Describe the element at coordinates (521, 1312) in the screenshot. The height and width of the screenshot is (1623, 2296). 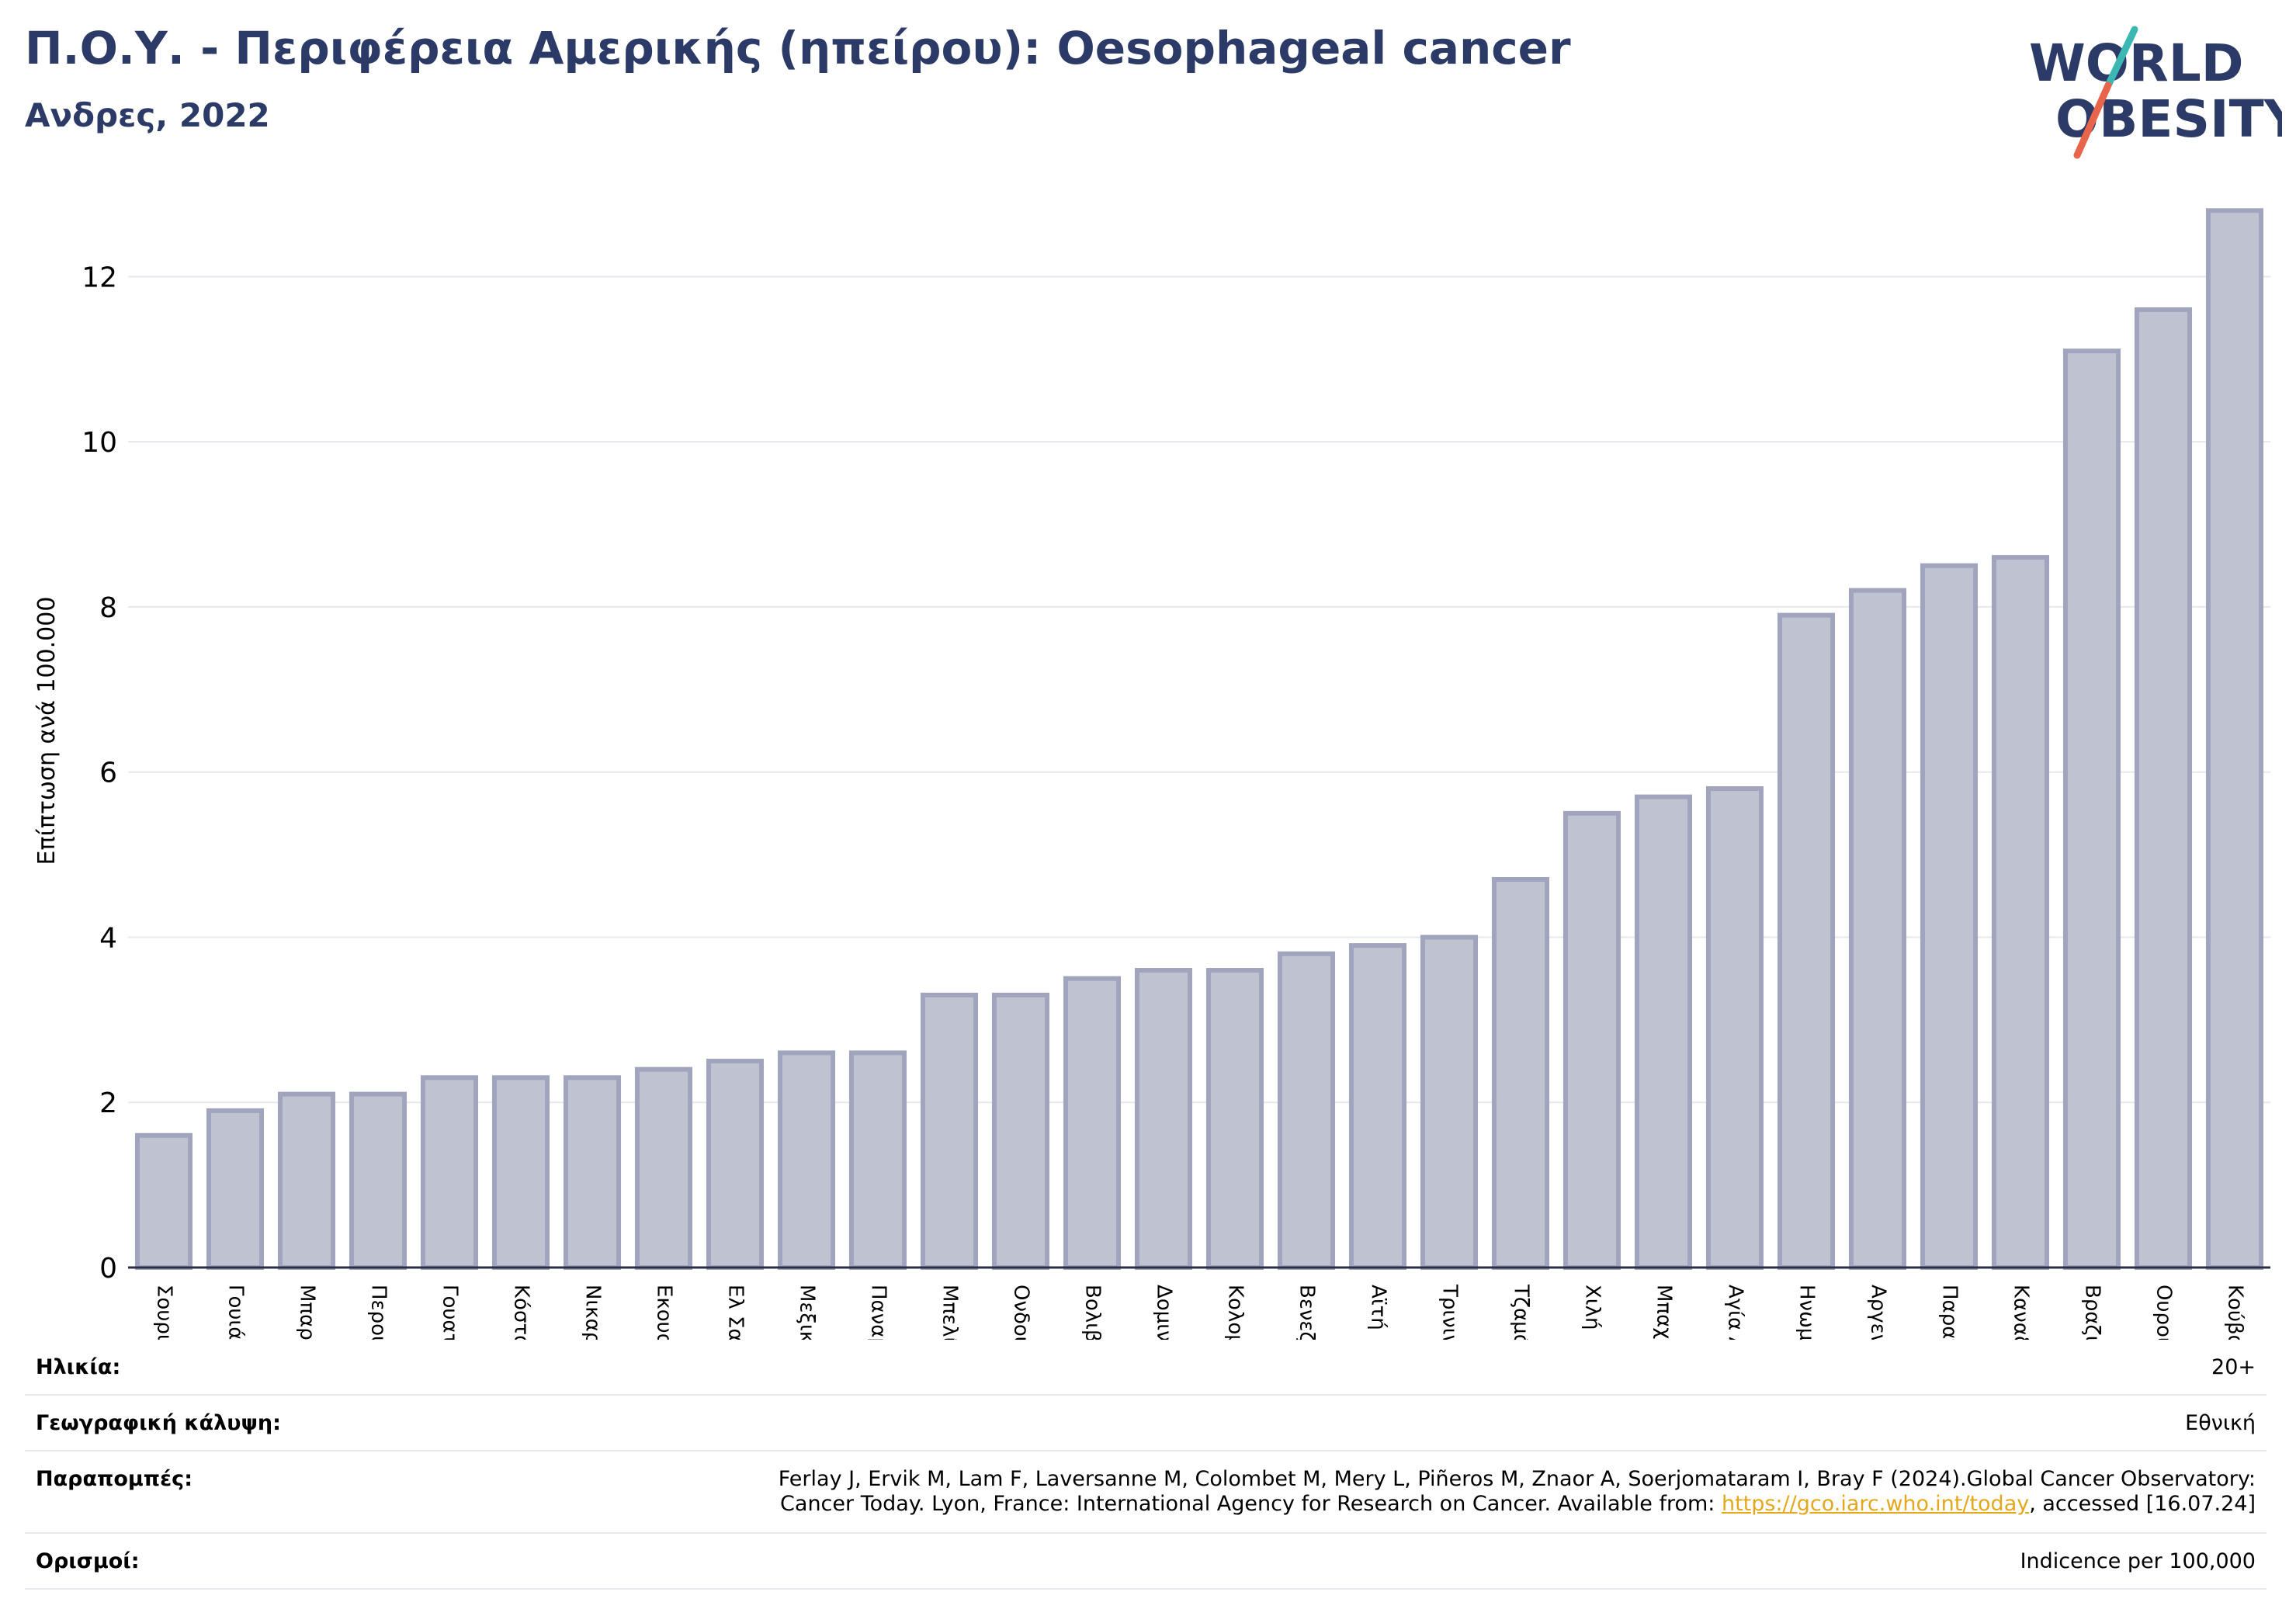
I see `x-tick-label: Κόστα Ρίκα` at that location.